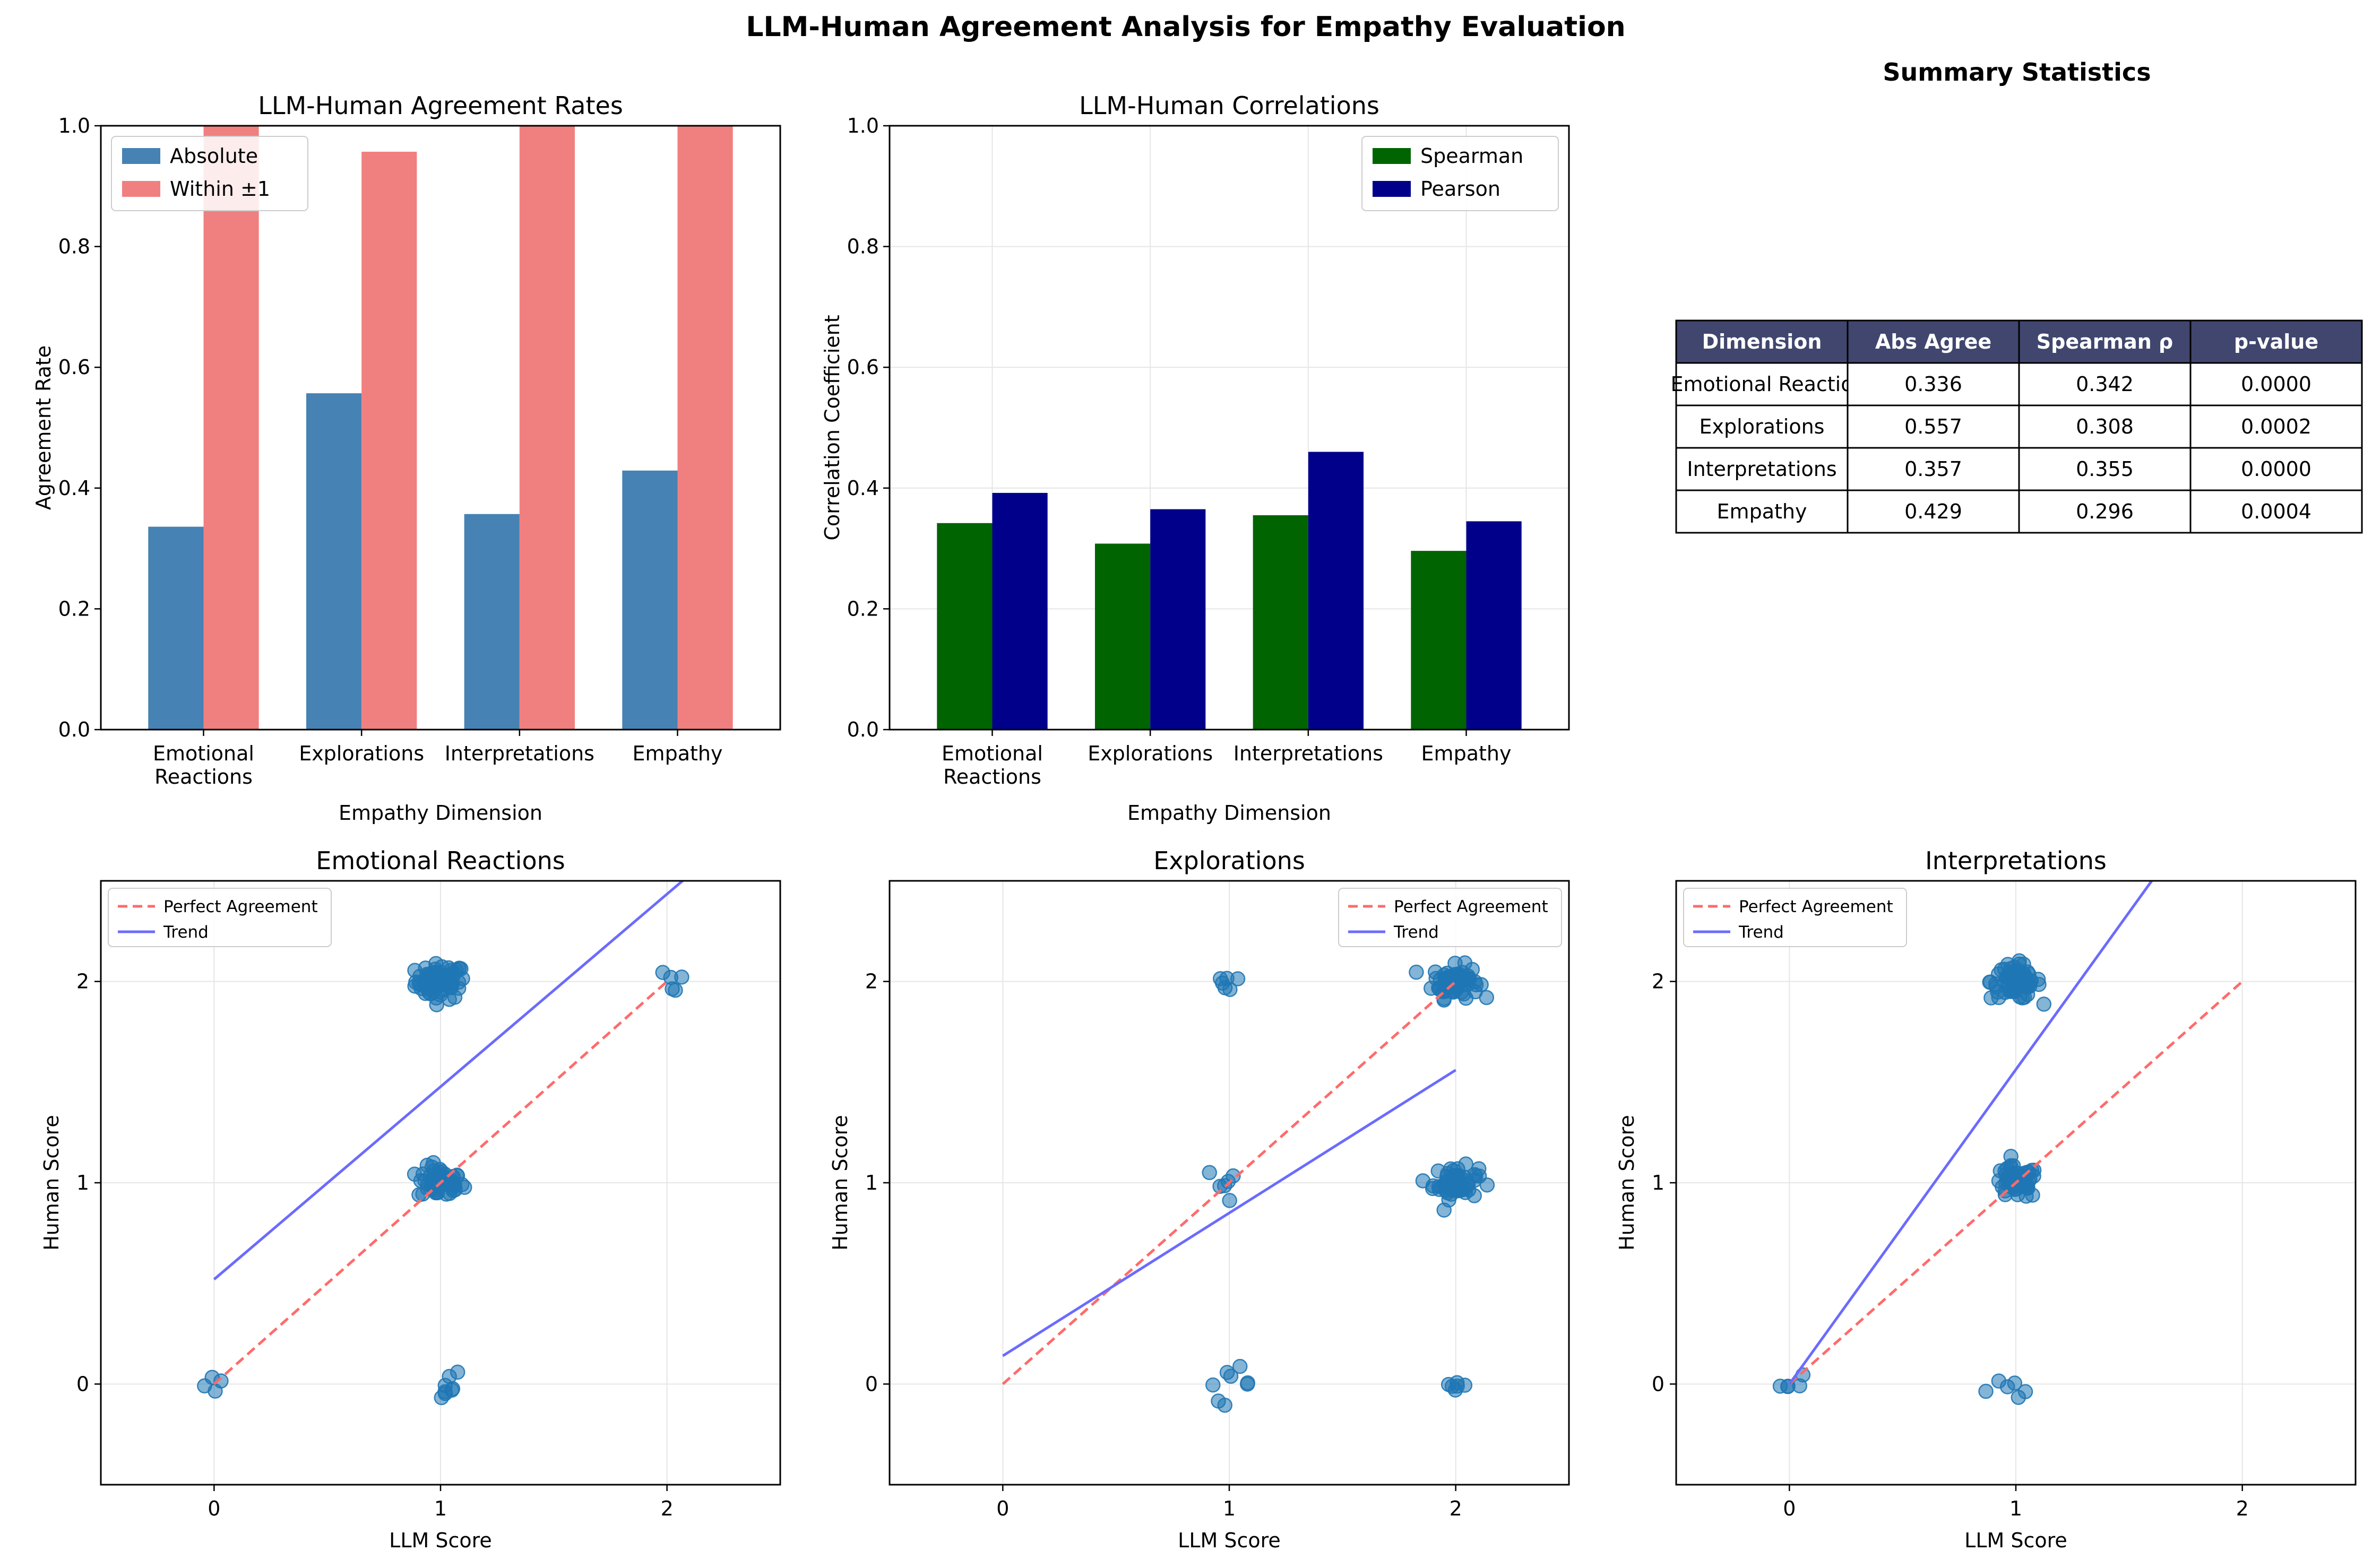 This screenshot has height=1568, width=2372. I want to click on scatter_er-xtick-label: 0, so click(214, 1508).